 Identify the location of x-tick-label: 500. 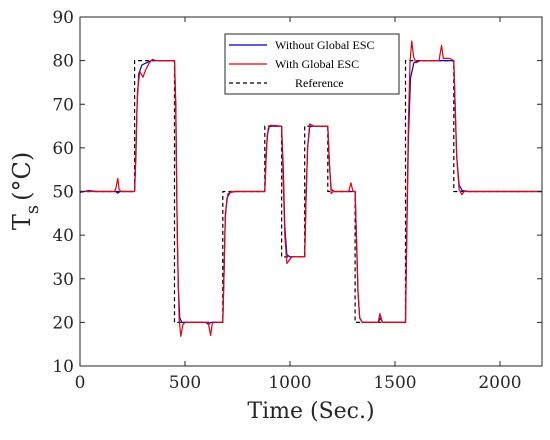
(185, 383).